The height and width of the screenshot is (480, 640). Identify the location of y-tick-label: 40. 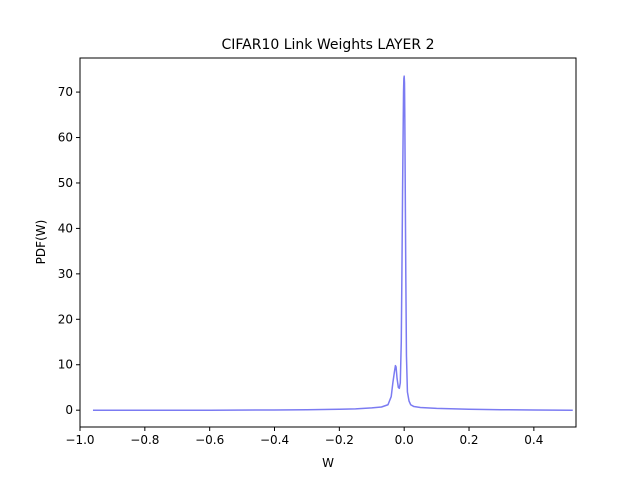
(65, 228).